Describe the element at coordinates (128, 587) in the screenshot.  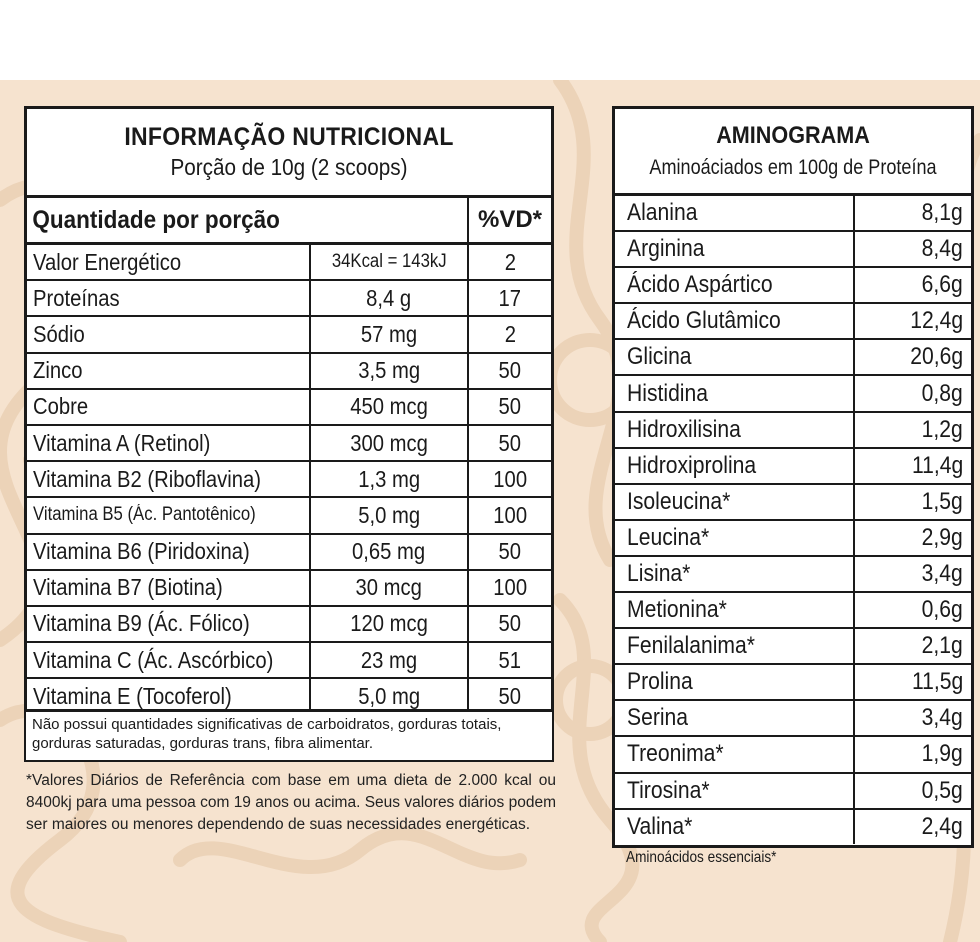
I see `nutrient-name-text: Vitamina B7 (Biotina)` at that location.